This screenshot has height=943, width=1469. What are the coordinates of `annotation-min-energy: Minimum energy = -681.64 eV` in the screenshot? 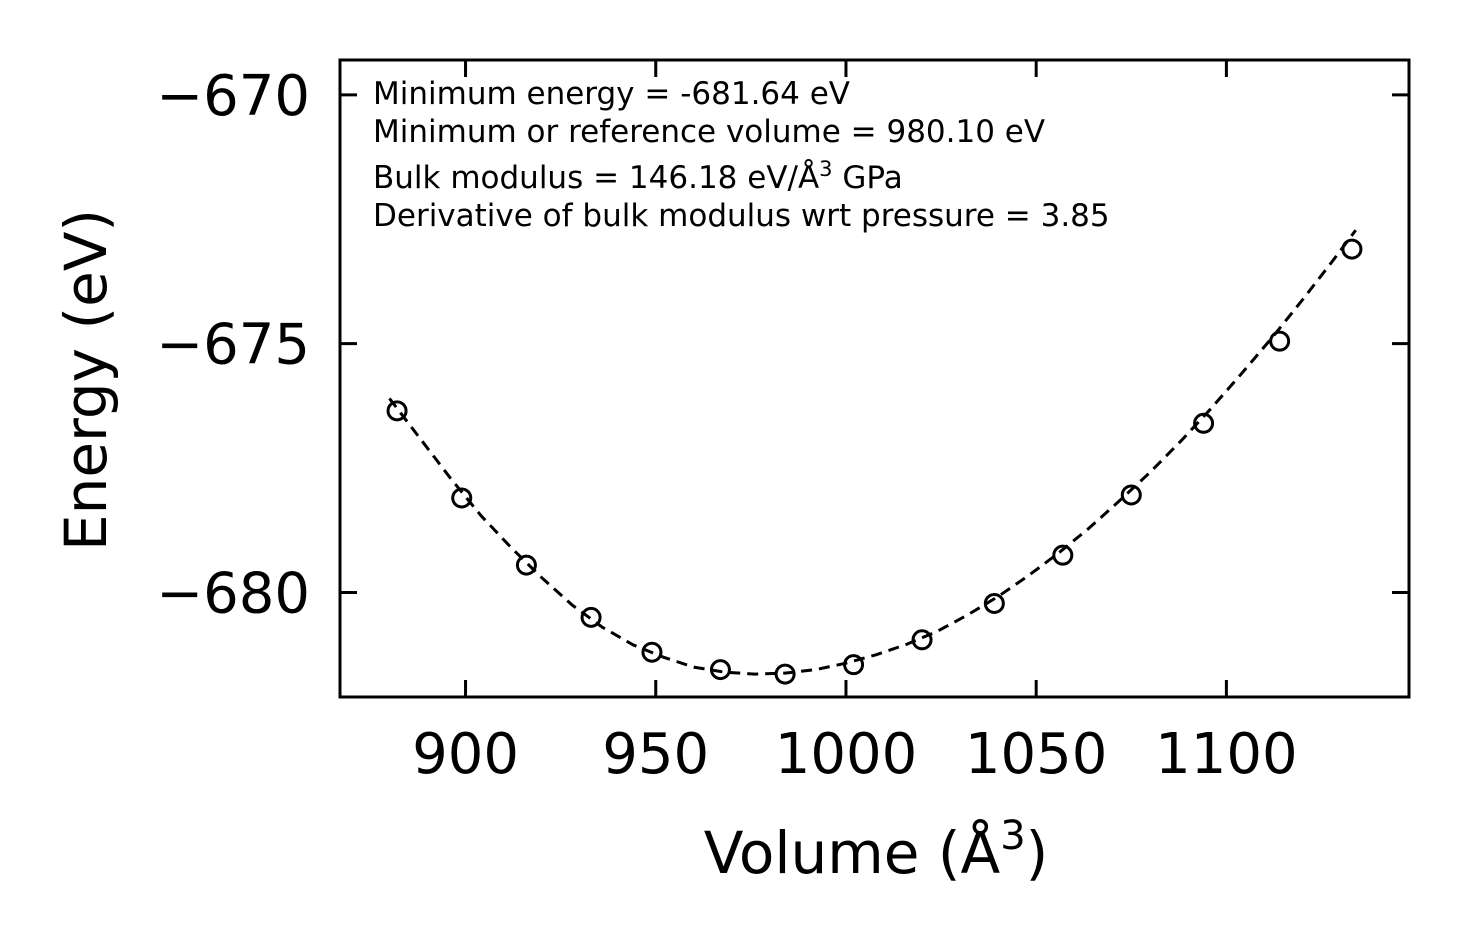 It's located at (611, 94).